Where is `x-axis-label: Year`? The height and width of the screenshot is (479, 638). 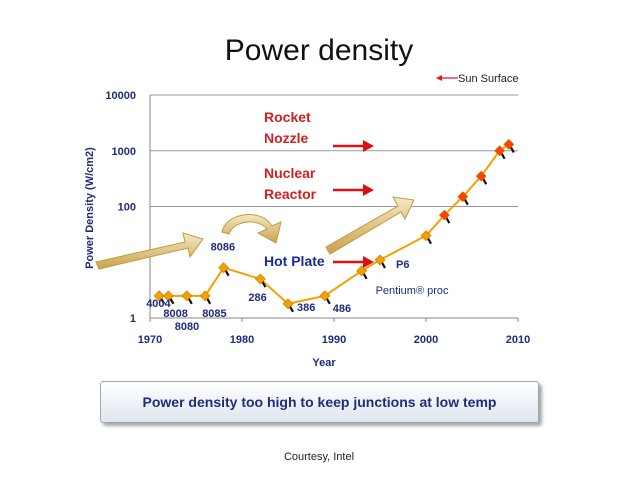 x-axis-label: Year is located at coordinates (324, 363).